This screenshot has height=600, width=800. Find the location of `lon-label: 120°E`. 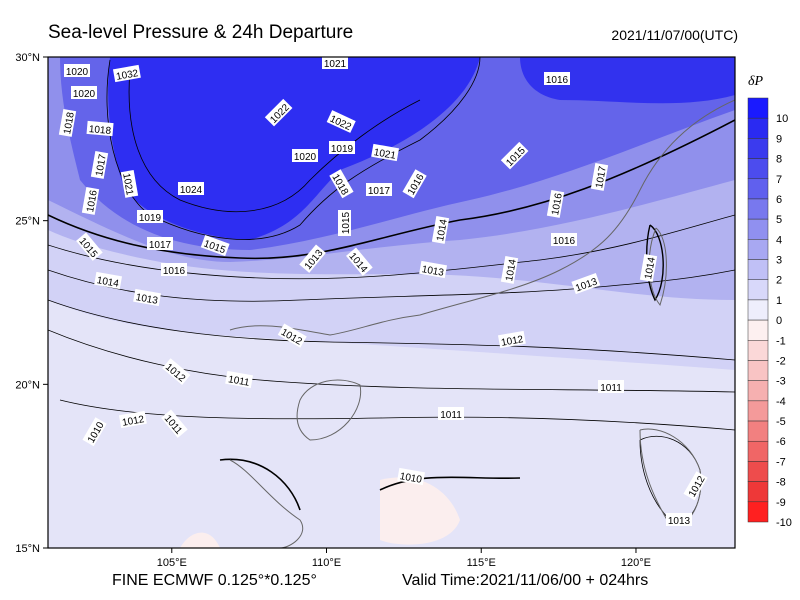

lon-label: 120°E is located at coordinates (636, 563).